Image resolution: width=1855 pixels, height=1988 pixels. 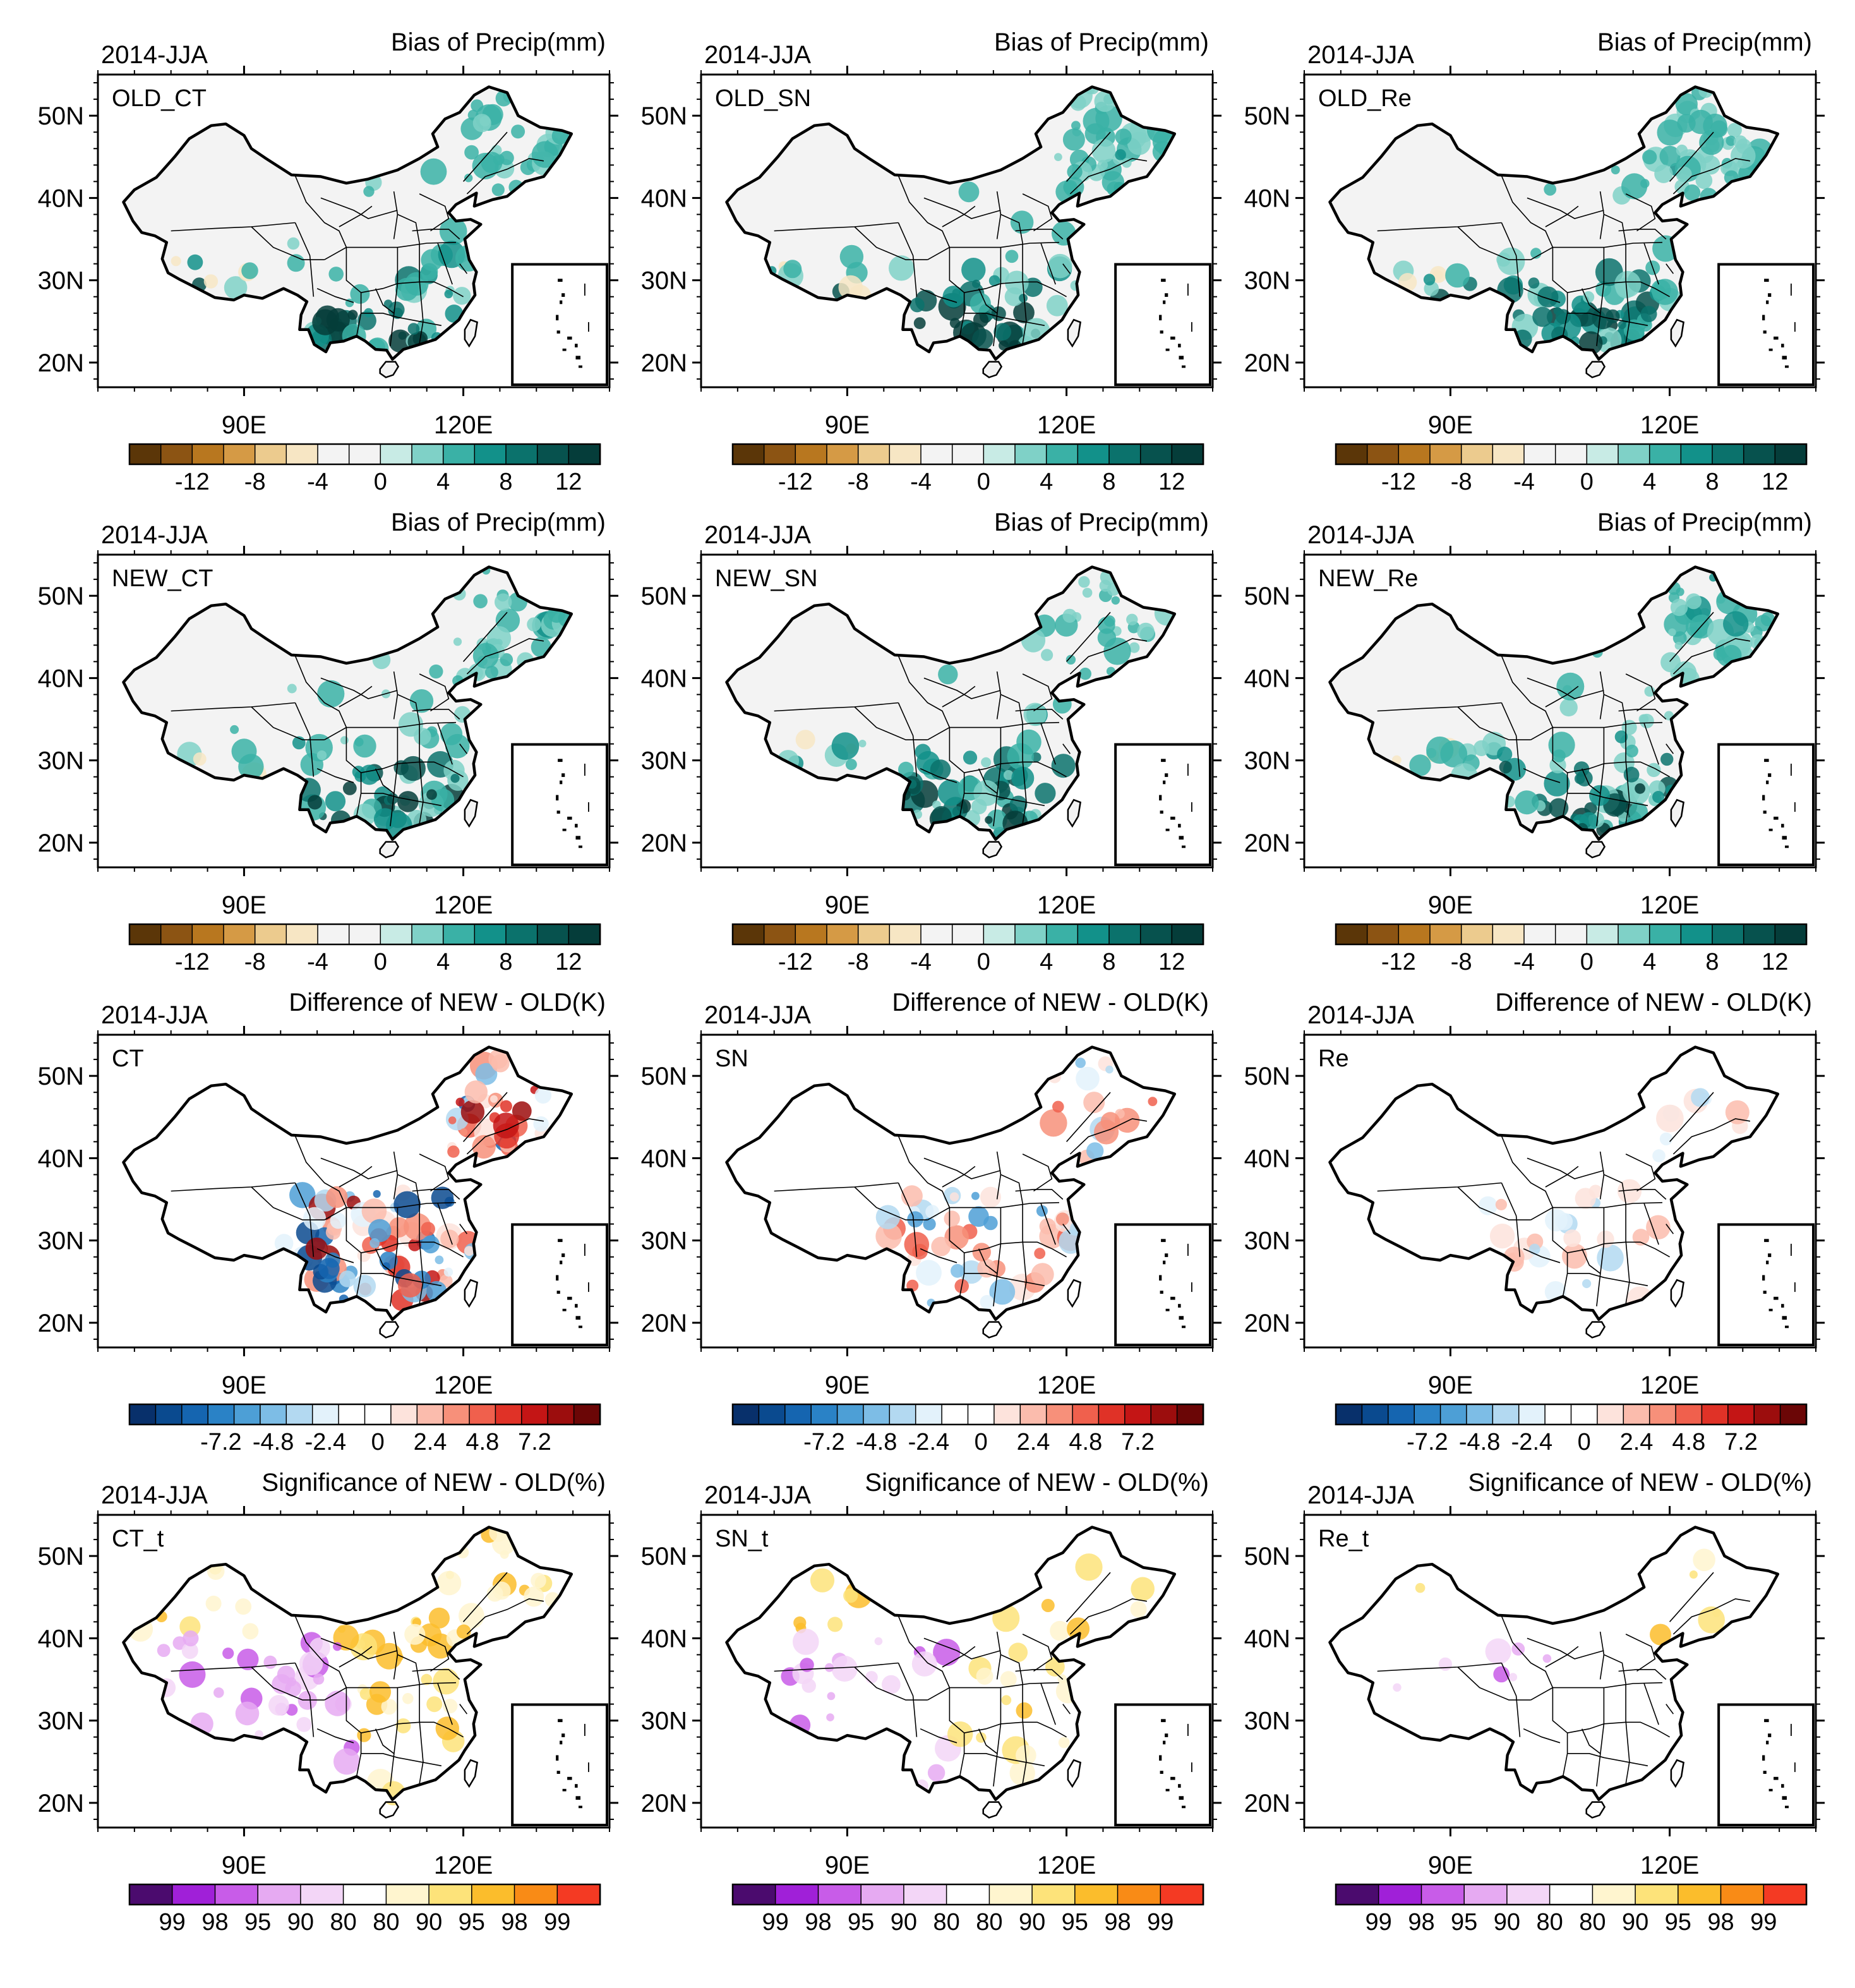 I want to click on panel-label: OLD_CT, so click(x=159, y=98).